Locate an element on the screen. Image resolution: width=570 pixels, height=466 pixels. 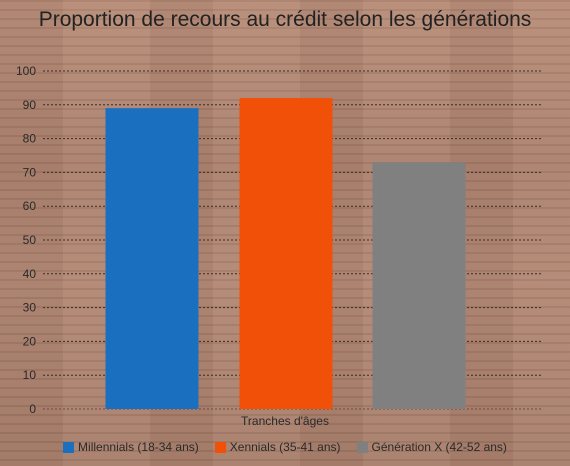
legend-label-millennials: Millennials (18-34 ans) is located at coordinates (138, 447).